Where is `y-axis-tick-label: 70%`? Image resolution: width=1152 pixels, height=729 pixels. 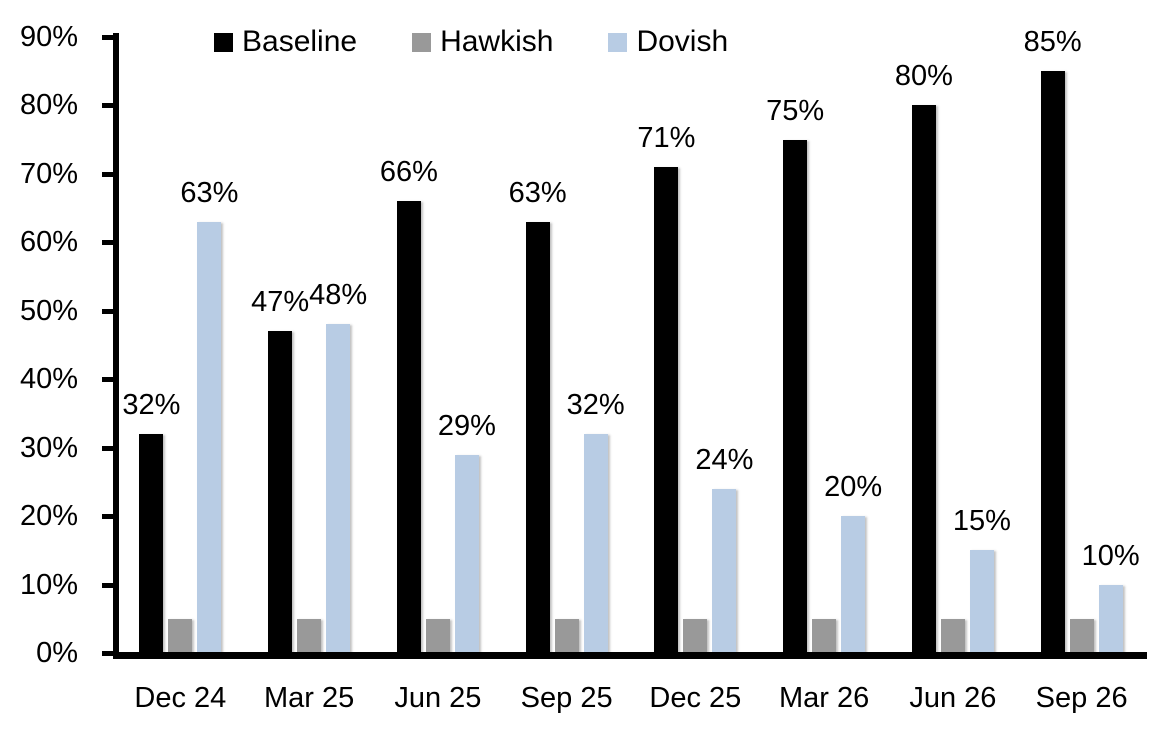 y-axis-tick-label: 70% is located at coordinates (48, 173).